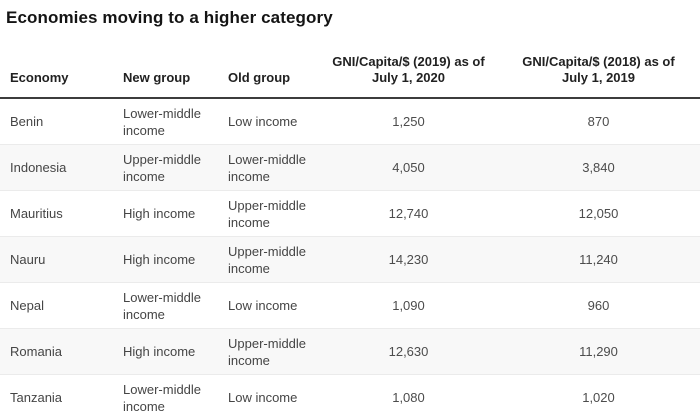  I want to click on gni-2018-cell: 11,290, so click(598, 351).